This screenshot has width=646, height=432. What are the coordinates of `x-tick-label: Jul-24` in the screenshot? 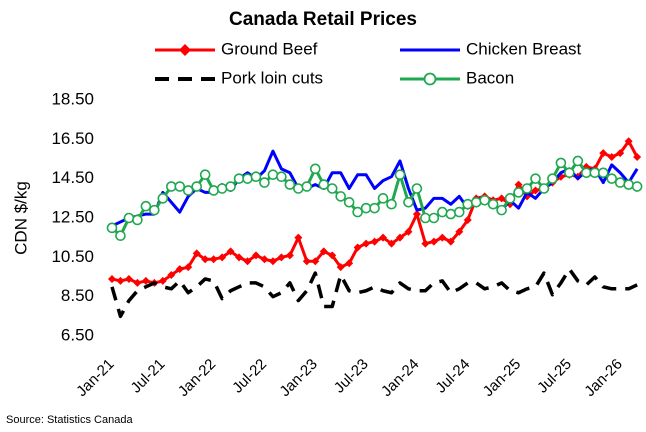 It's located at (452, 376).